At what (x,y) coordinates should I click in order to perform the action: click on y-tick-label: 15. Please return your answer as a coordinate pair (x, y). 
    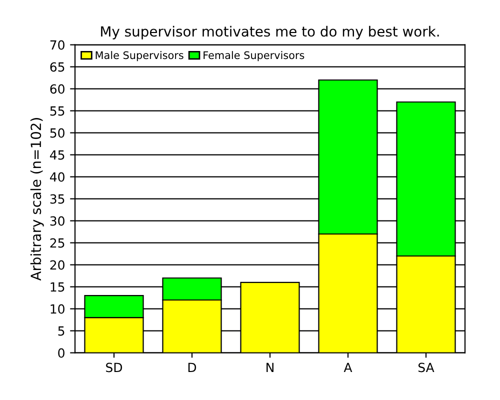
    Looking at the image, I should click on (57, 287).